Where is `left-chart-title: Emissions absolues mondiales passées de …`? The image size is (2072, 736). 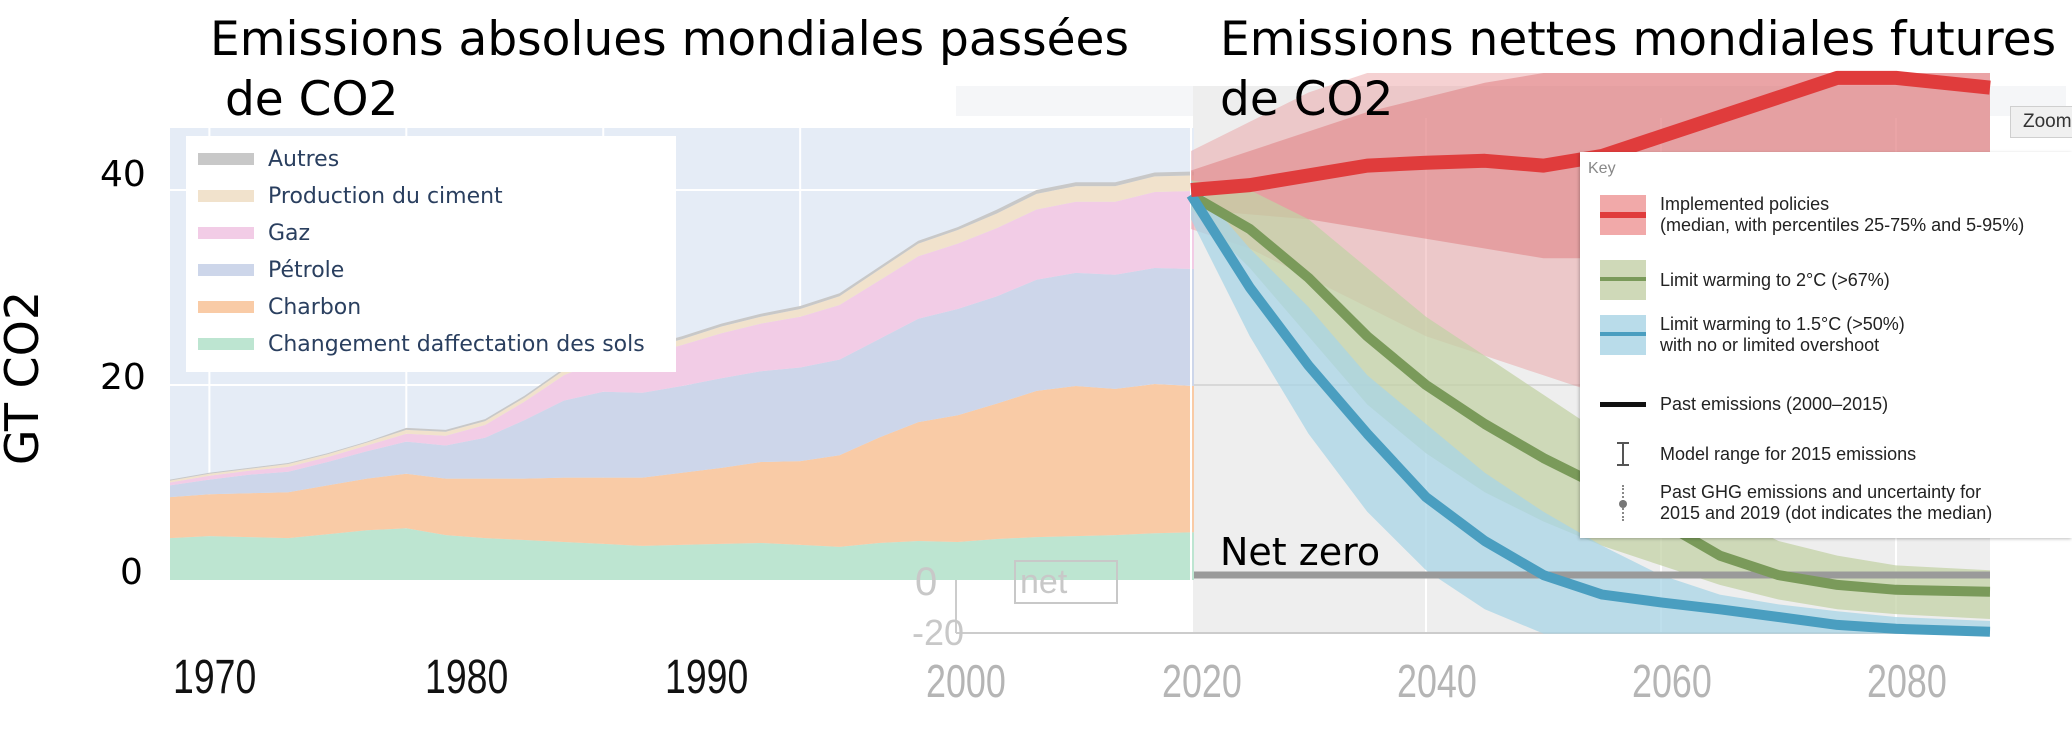 left-chart-title: Emissions absolues mondiales passées de … is located at coordinates (669, 69).